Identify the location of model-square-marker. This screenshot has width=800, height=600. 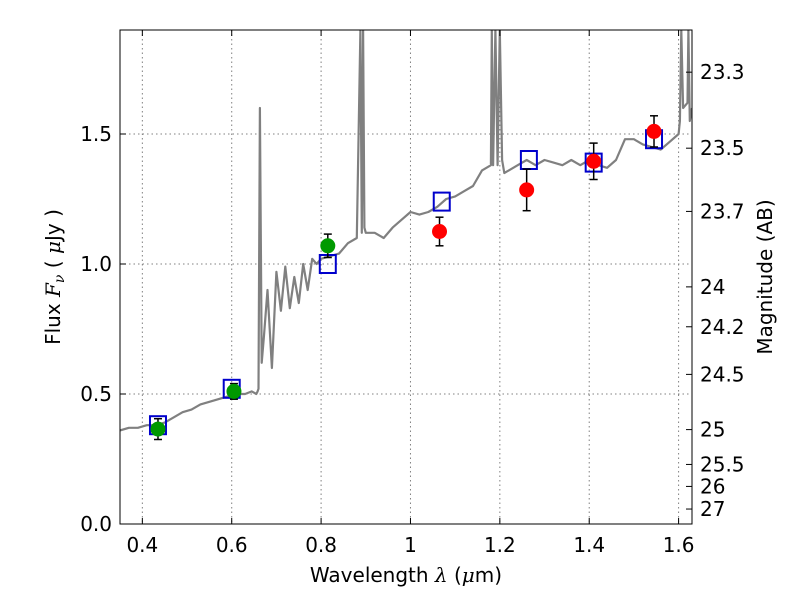
(441, 201).